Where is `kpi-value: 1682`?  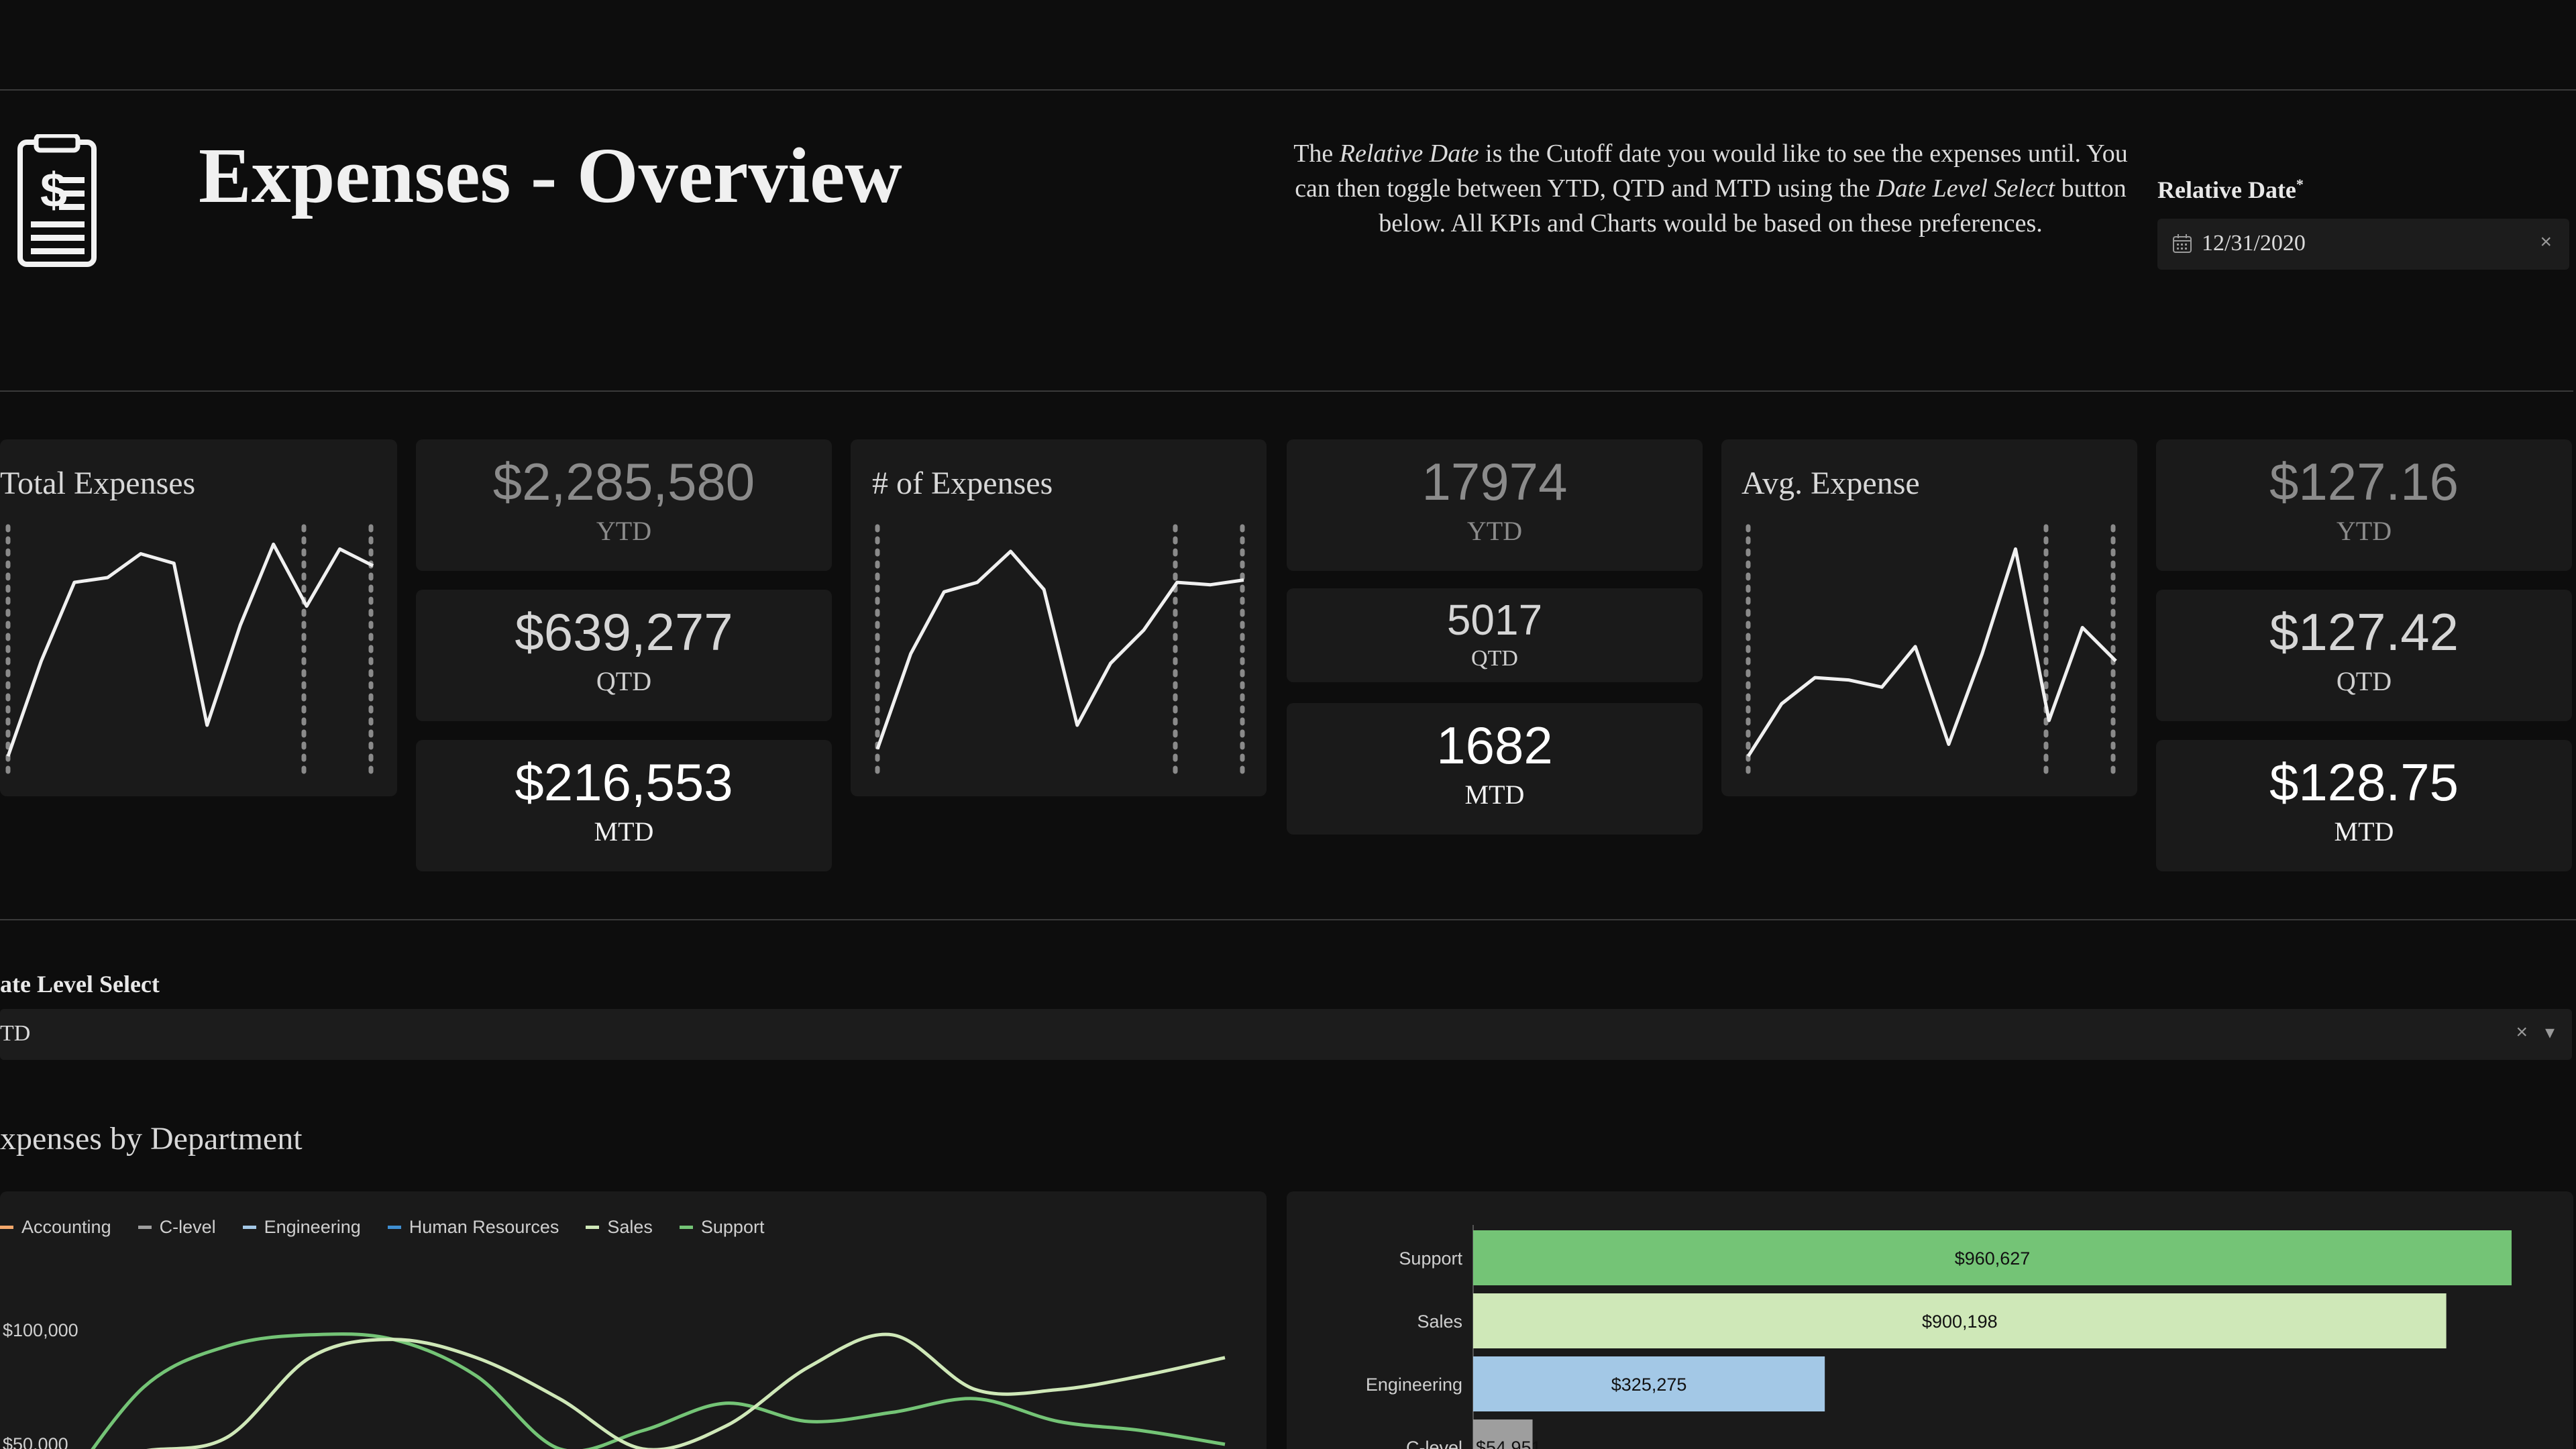 kpi-value: 1682 is located at coordinates (1494, 745).